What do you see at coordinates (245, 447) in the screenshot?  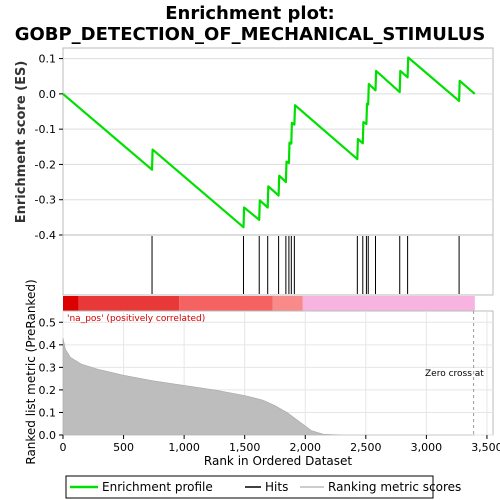 I see `x-tick-label: 1,500` at bounding box center [245, 447].